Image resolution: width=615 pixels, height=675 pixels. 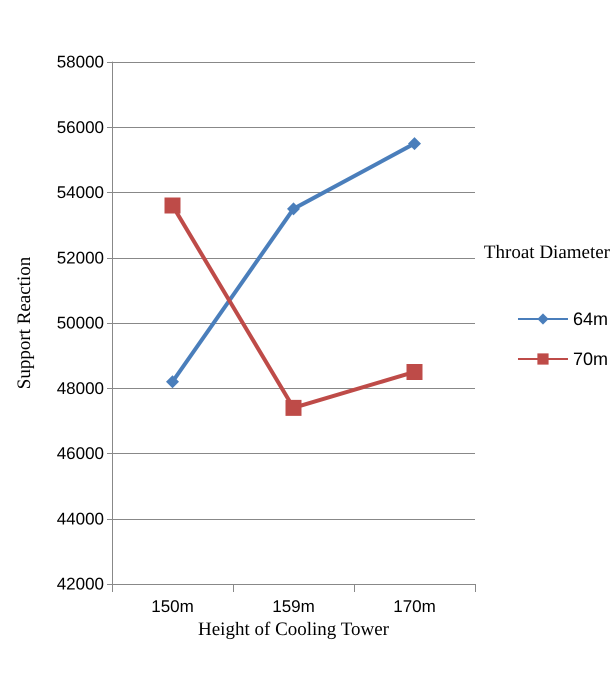 I want to click on x-tick-label: 150m, so click(x=172, y=606).